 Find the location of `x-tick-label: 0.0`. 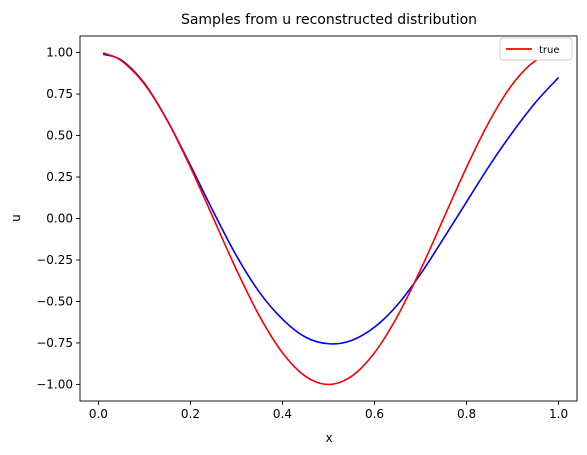

x-tick-label: 0.0 is located at coordinates (98, 414).